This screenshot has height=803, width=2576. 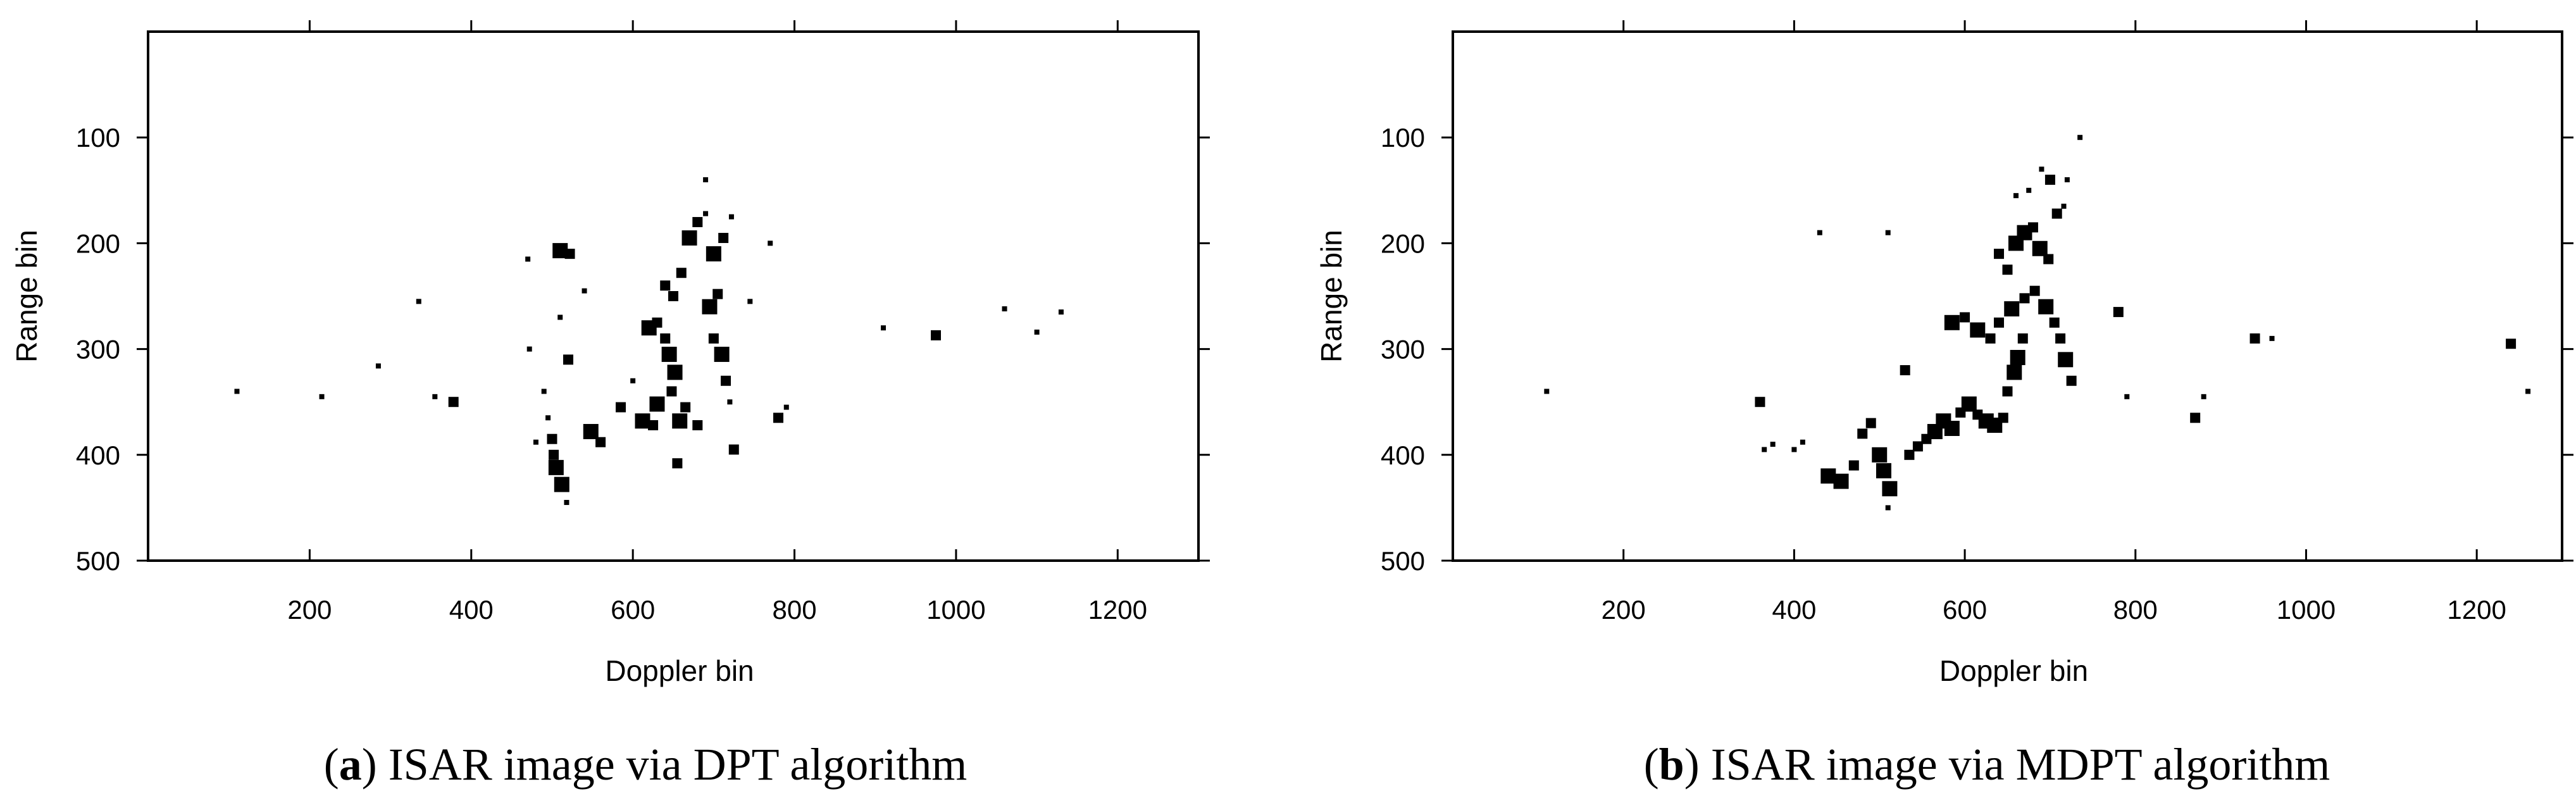 What do you see at coordinates (672, 764) in the screenshot?
I see `caption-text: ISAR image via DPT algorithm` at bounding box center [672, 764].